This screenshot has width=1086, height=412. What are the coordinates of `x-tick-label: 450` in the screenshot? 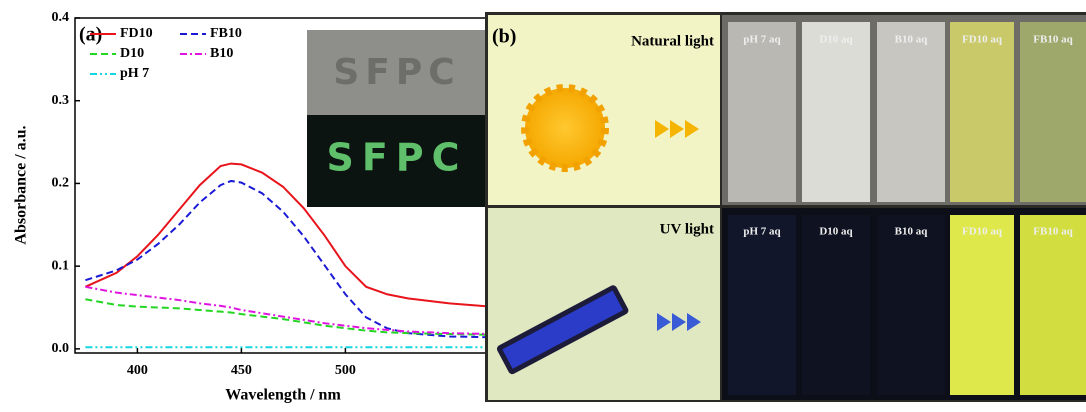 It's located at (241, 370).